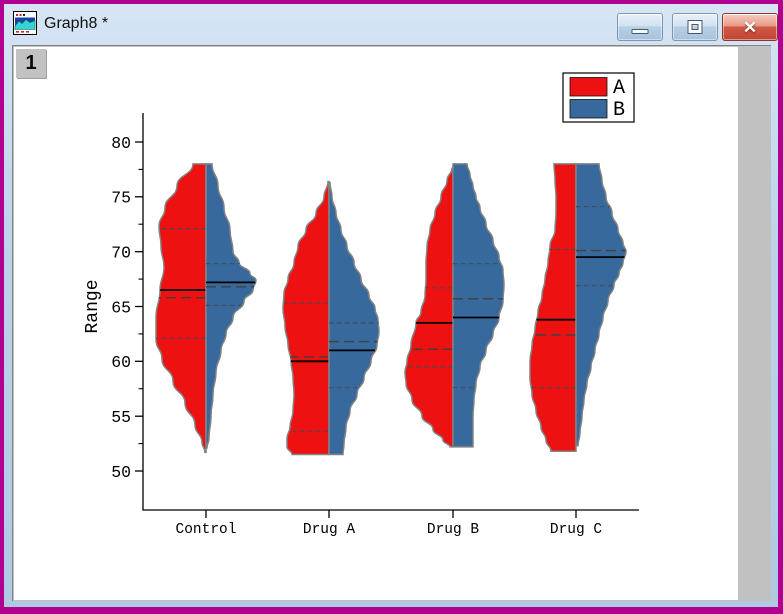  I want to click on y-tick-label: 75, so click(121, 198).